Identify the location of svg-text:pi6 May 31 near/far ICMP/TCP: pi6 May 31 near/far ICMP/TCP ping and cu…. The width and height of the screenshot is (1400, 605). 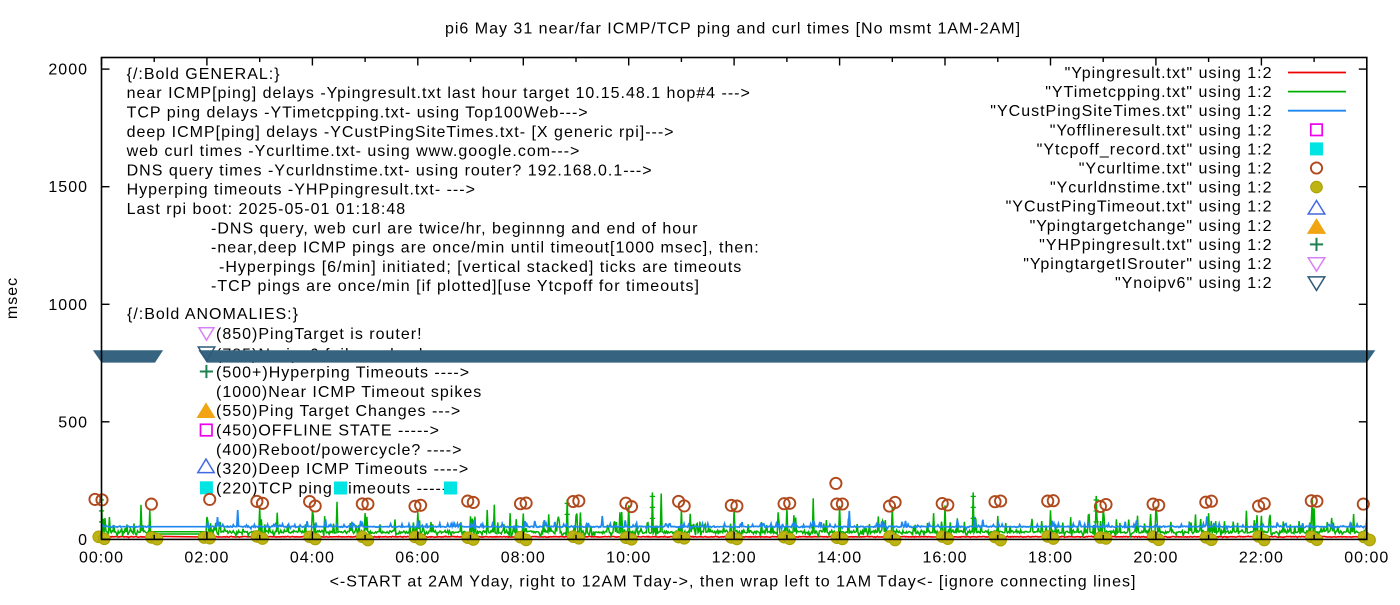
(733, 29).